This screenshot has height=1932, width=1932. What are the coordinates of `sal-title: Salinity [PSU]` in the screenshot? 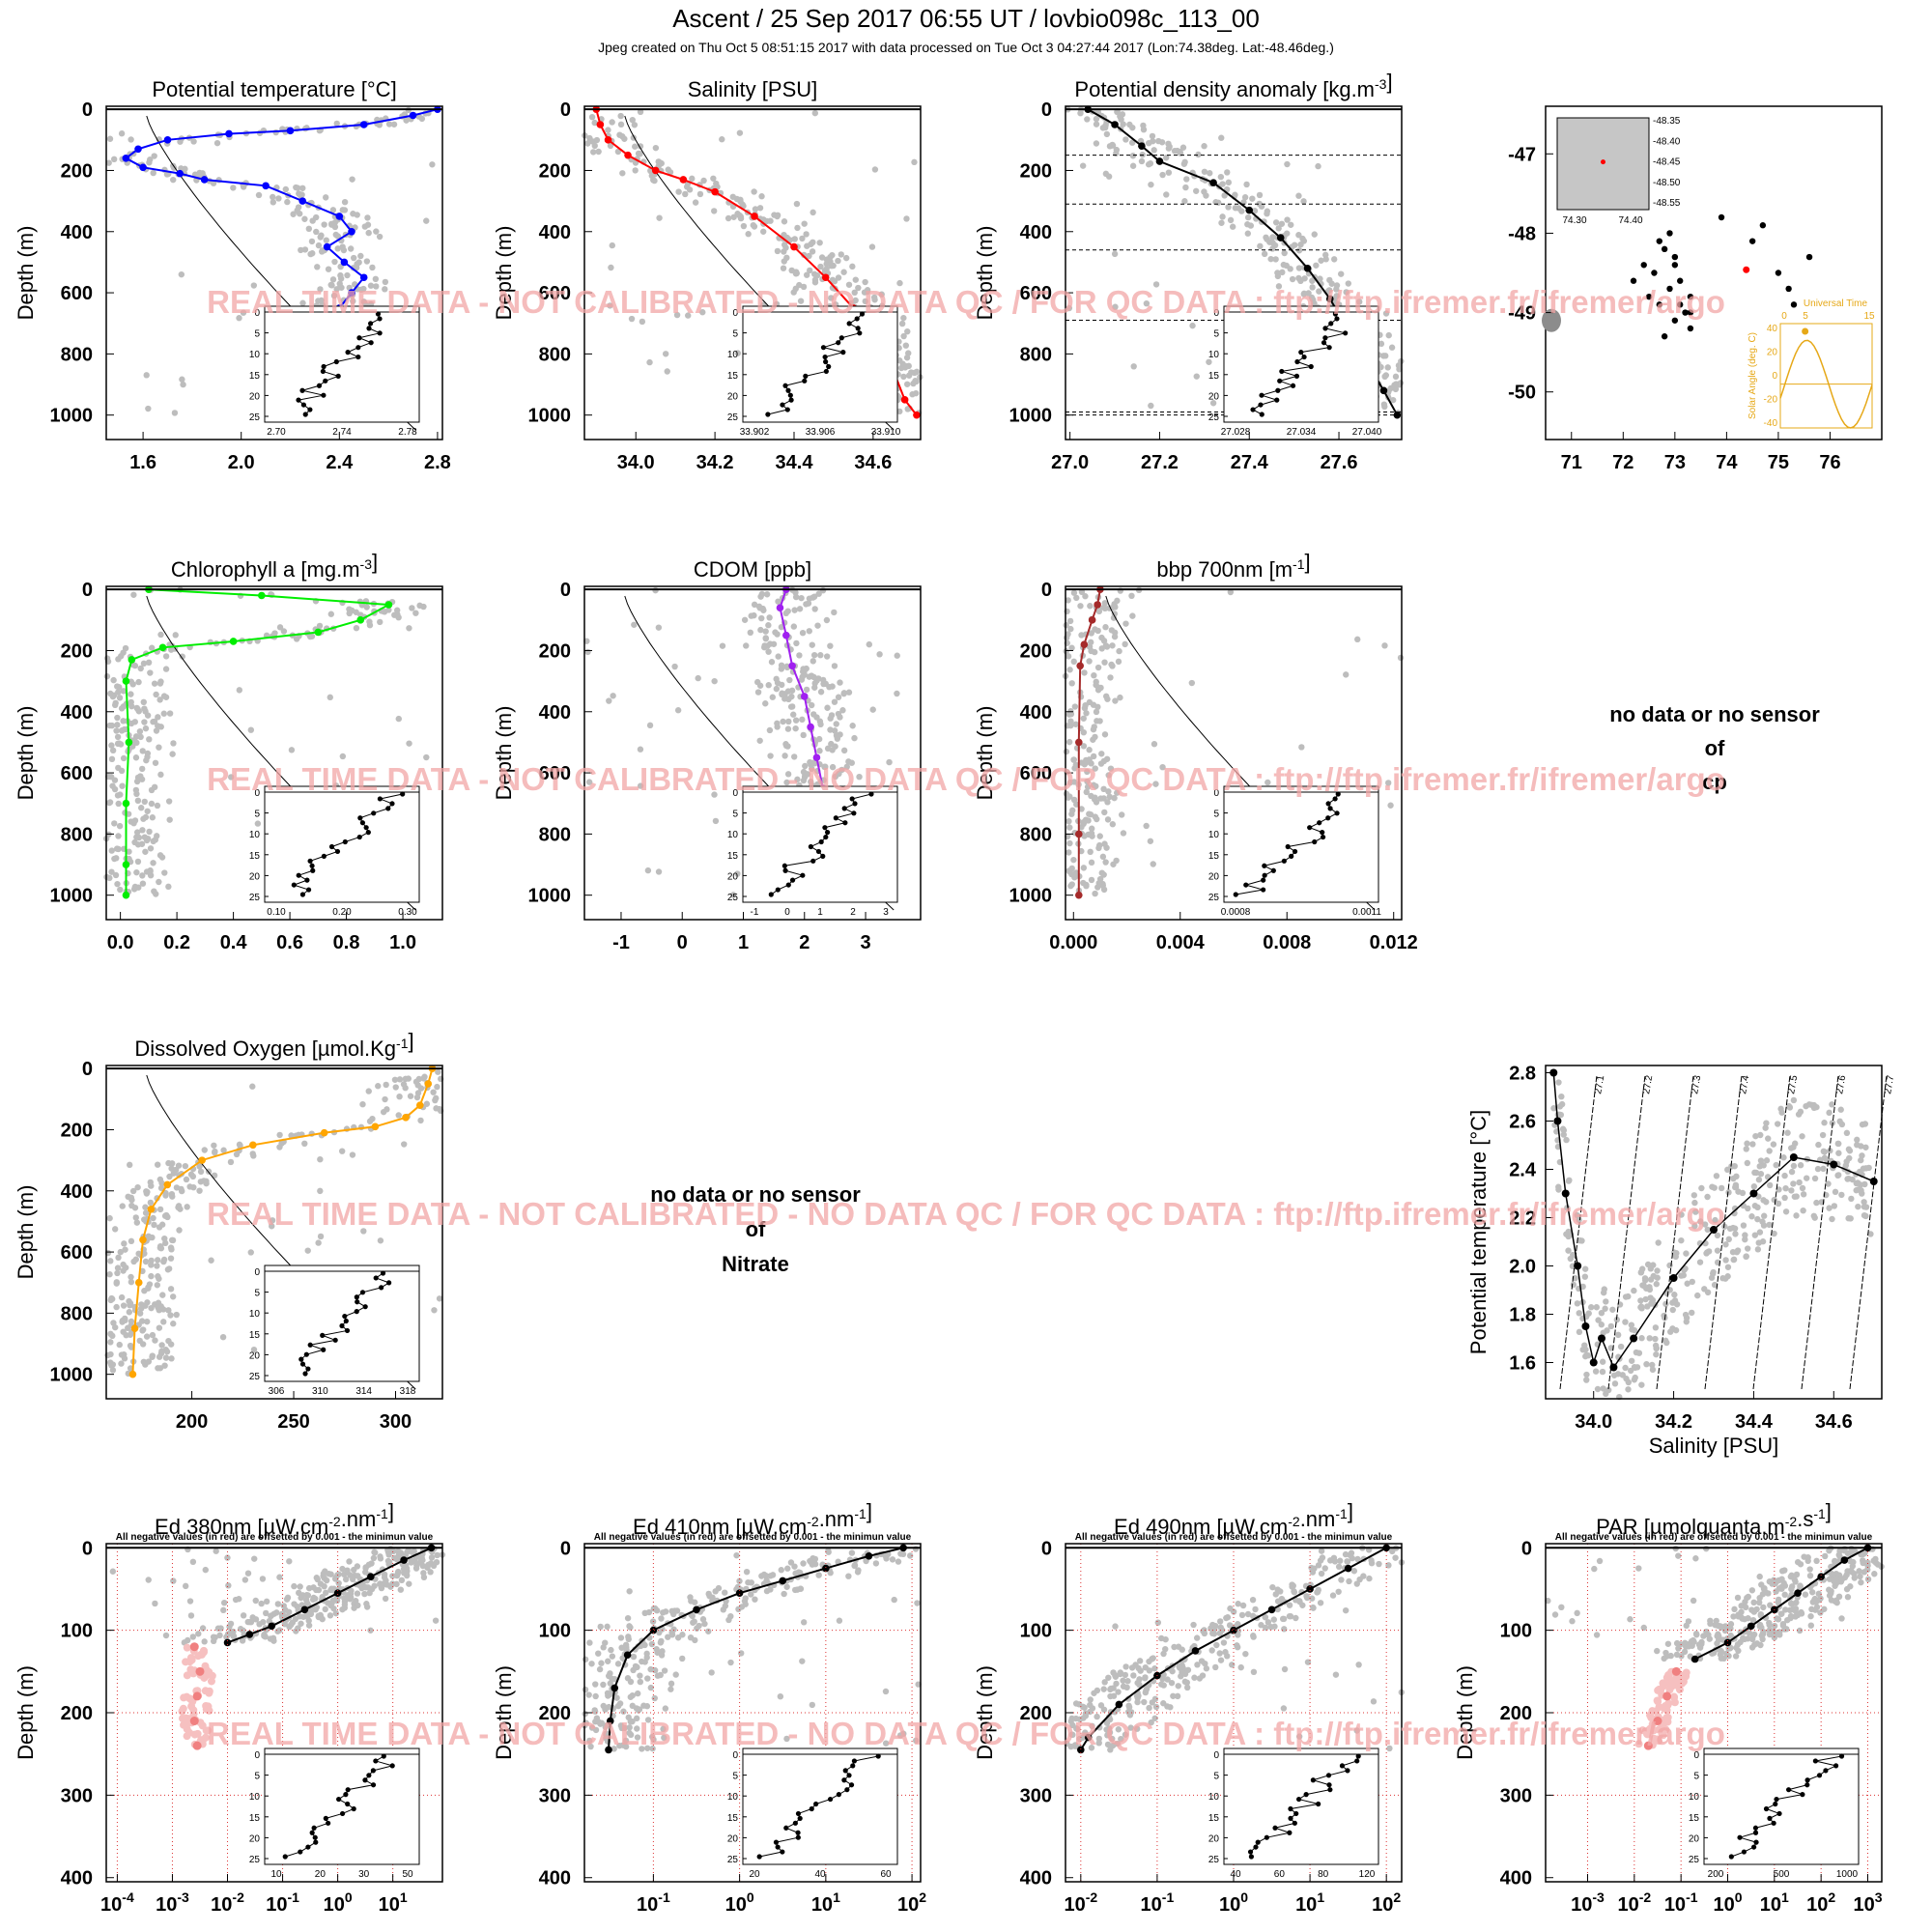 It's located at (753, 89).